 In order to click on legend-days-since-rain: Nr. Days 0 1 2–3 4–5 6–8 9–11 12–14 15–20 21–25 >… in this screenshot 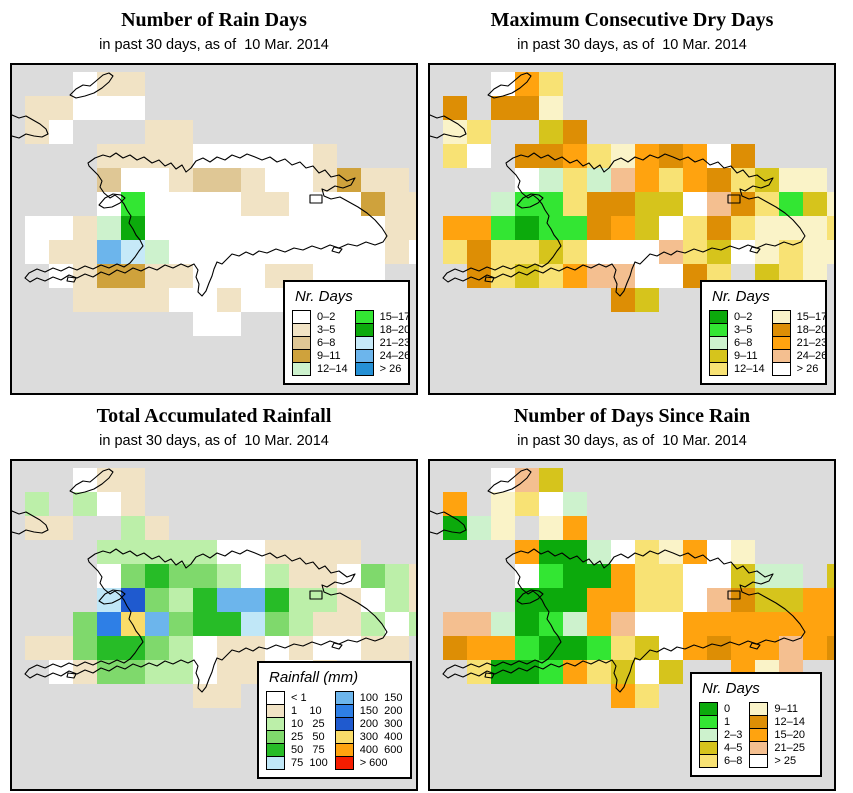, I will do `click(756, 724)`.